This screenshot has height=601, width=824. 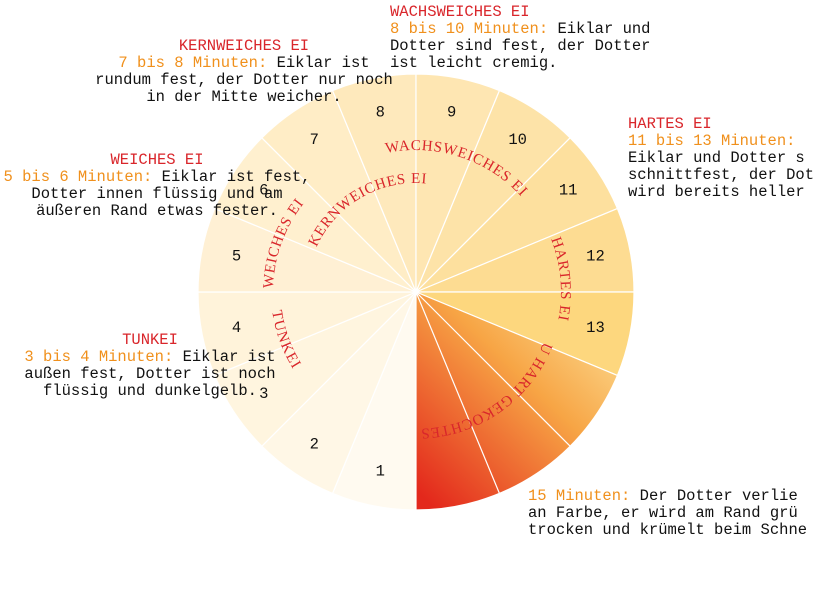 I want to click on annotation-line: 7 bis 8 Minuten: Eiklar ist, so click(x=243, y=63).